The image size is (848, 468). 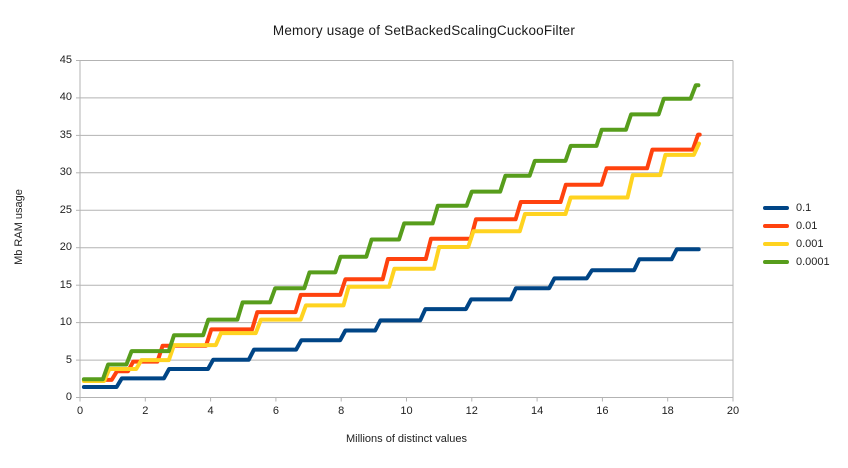 What do you see at coordinates (65, 322) in the screenshot?
I see `y-tick-label: 10` at bounding box center [65, 322].